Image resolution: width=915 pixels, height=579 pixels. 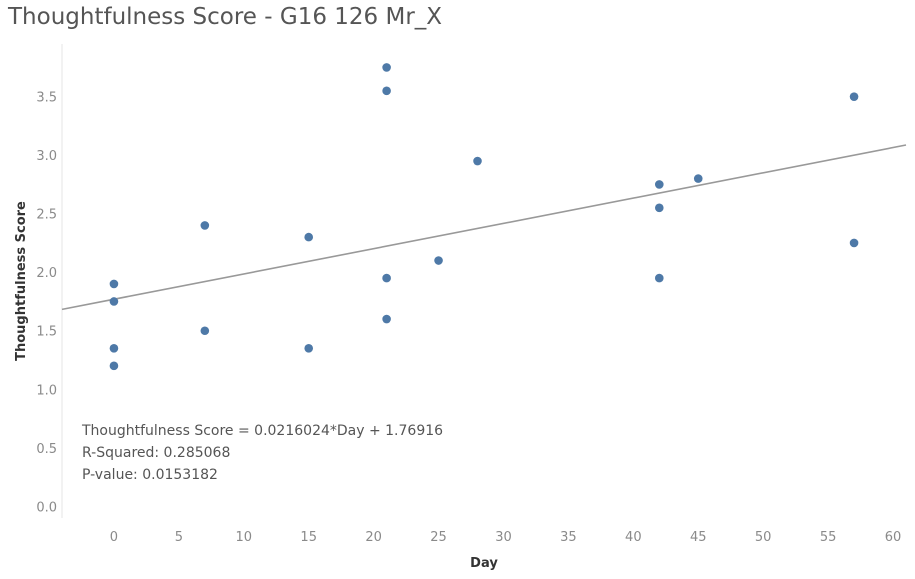 I want to click on x-tick-label: 40, so click(x=633, y=537).